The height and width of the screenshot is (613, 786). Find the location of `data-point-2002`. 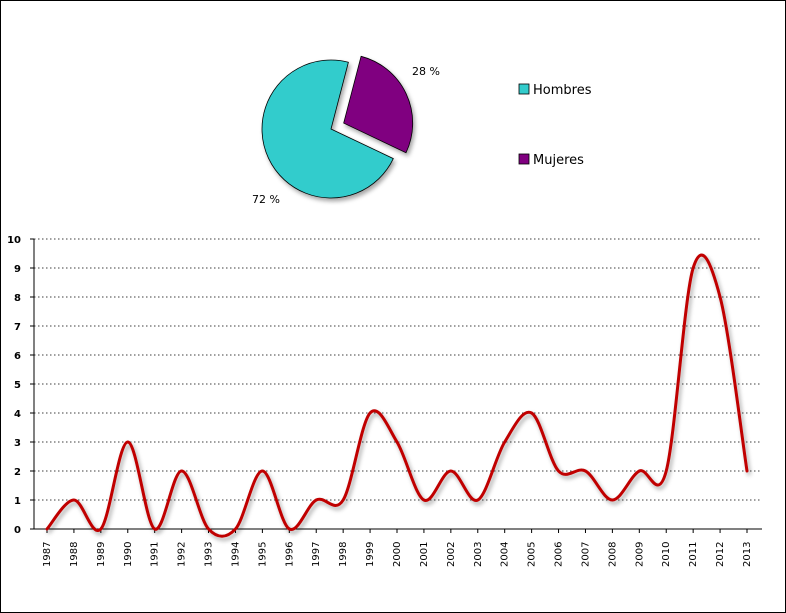

data-point-2002 is located at coordinates (451, 471).